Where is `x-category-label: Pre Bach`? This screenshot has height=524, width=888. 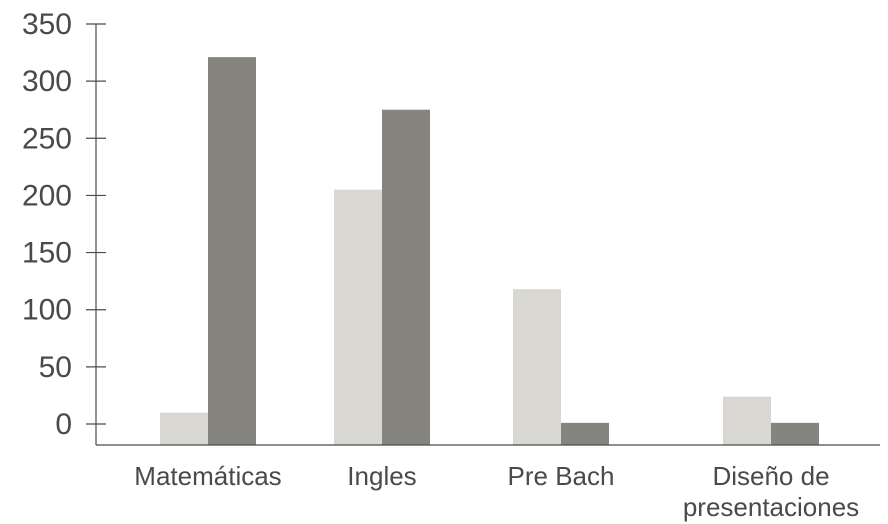 x-category-label: Pre Bach is located at coordinates (561, 476).